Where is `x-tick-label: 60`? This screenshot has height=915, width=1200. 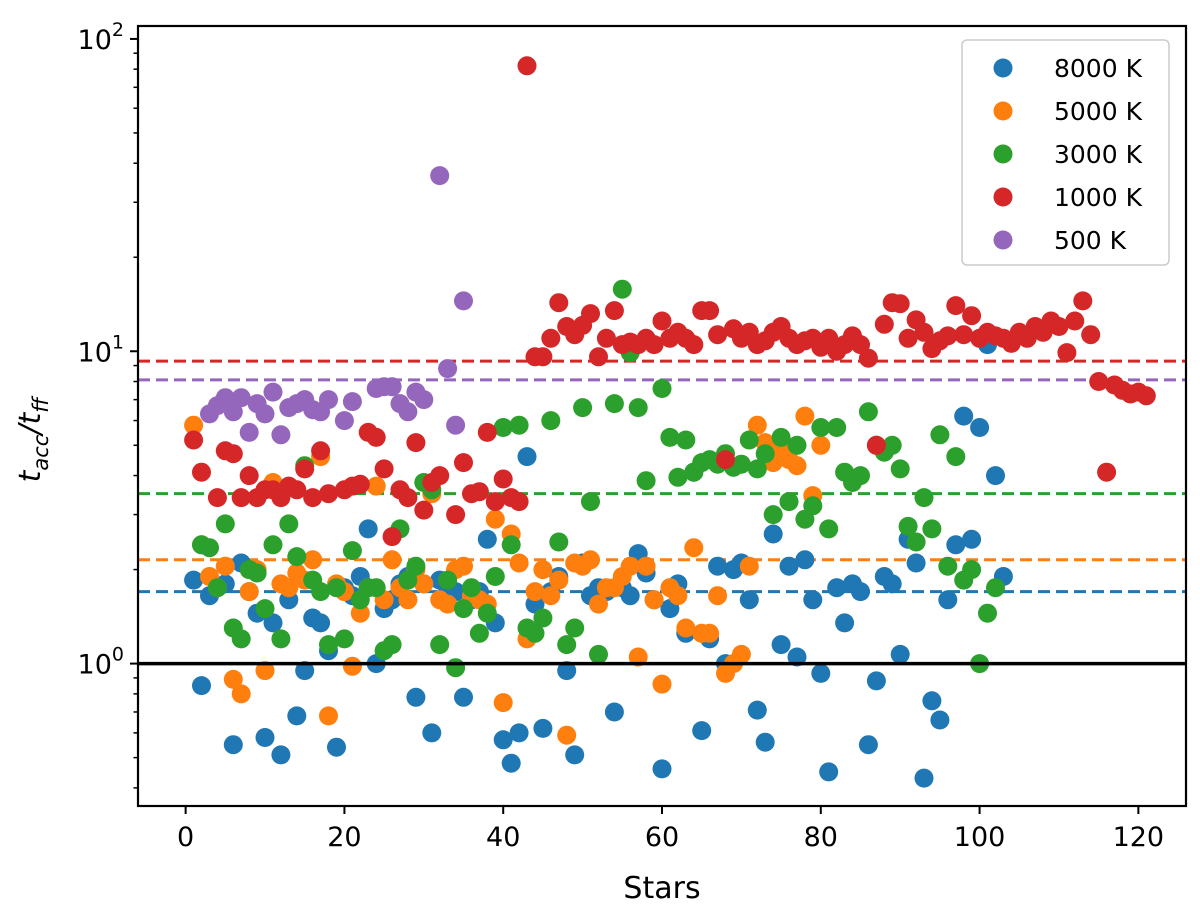 x-tick-label: 60 is located at coordinates (662, 837).